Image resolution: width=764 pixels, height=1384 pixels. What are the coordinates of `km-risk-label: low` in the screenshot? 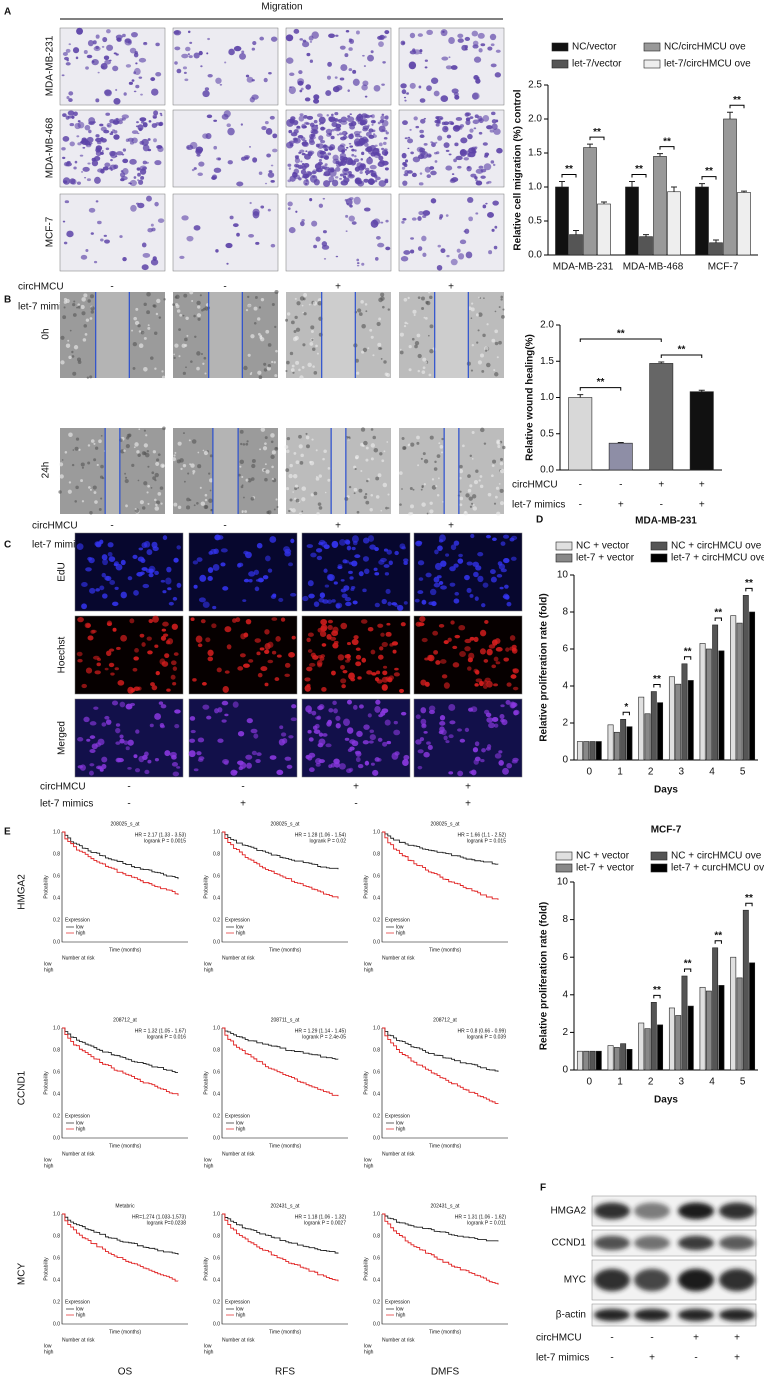 It's located at (48, 1346).